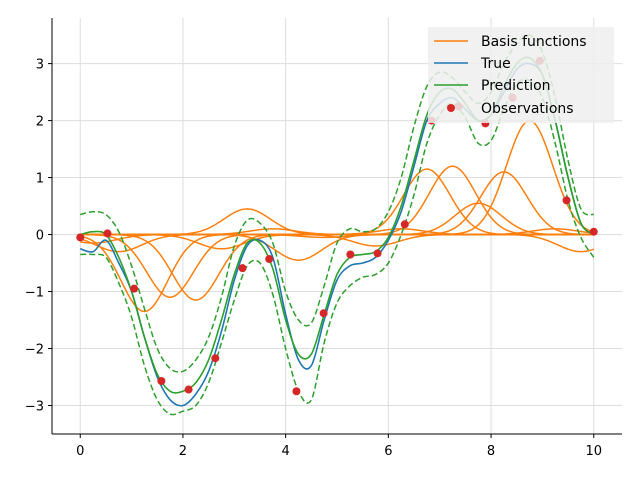 This screenshot has width=640, height=480. Describe the element at coordinates (495, 64) in the screenshot. I see `legend-label-true: True` at that location.